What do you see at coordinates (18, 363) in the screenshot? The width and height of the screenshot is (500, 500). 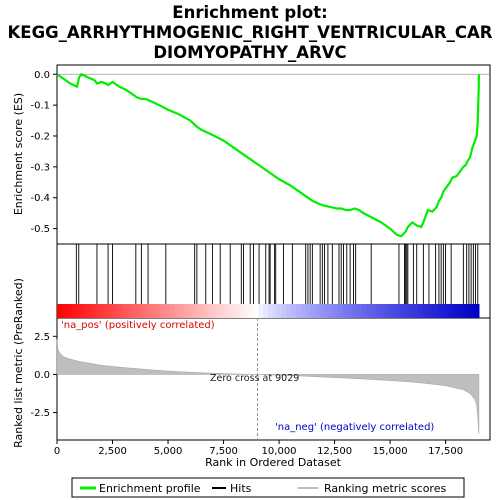 I see `metric-y-axis-label: Ranked list metric (PreRanked)` at bounding box center [18, 363].